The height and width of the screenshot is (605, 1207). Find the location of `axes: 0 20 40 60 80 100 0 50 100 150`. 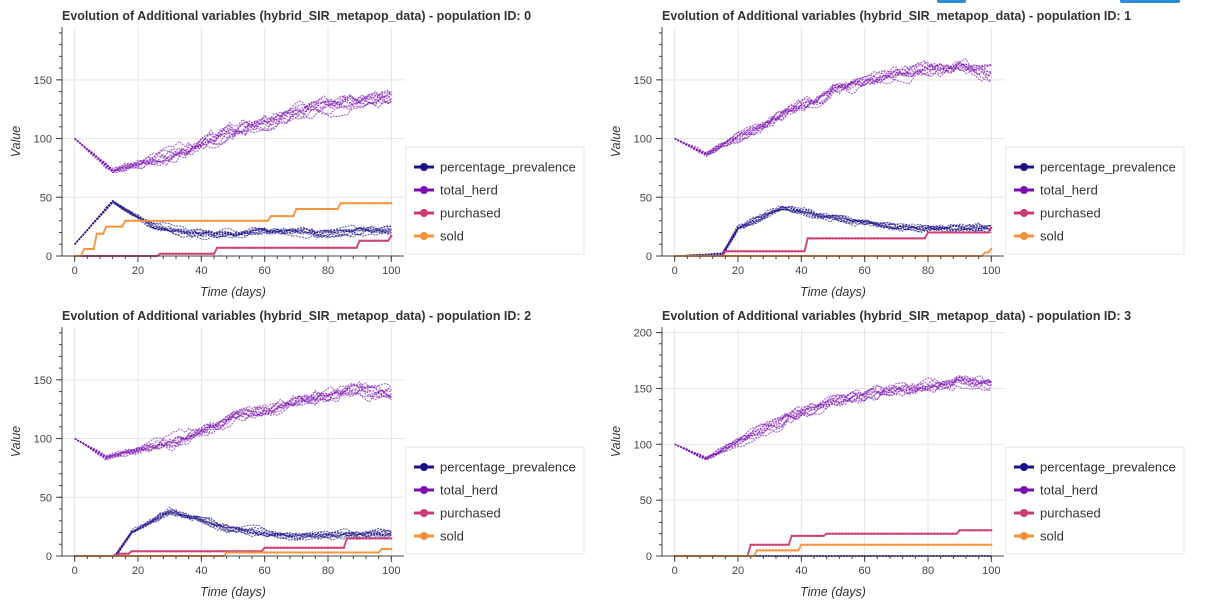

axes: 0 20 40 60 80 100 0 50 100 150 is located at coordinates (219, 452).